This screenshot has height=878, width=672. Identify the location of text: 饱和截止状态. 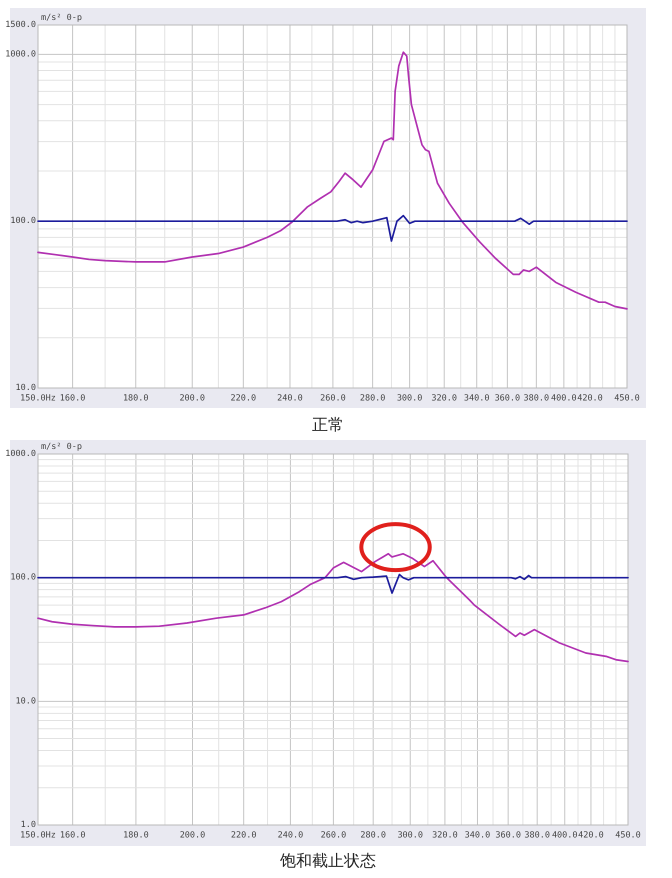
(327, 860).